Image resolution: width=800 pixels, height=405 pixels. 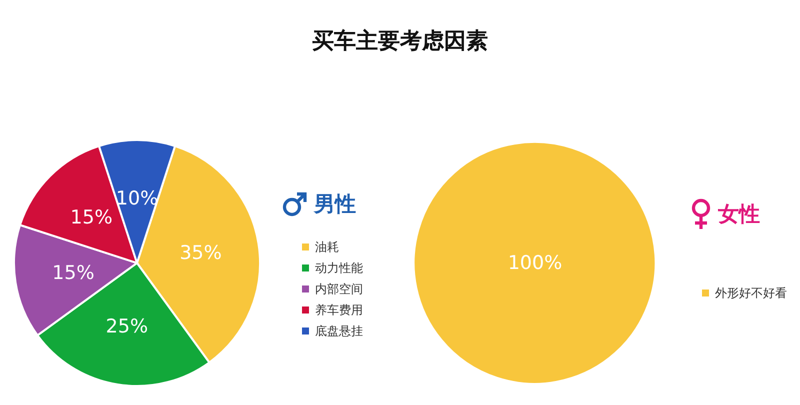 What do you see at coordinates (339, 331) in the screenshot?
I see `legend-label: 底盘悬挂` at bounding box center [339, 331].